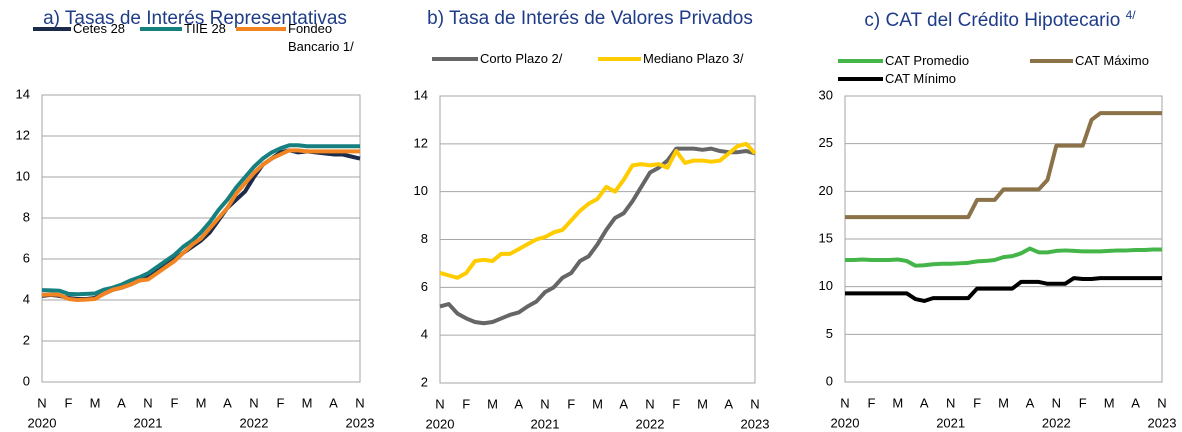 This screenshot has width=1182, height=432. Describe the element at coordinates (23, 134) in the screenshot. I see `y-tick-label: 12` at that location.